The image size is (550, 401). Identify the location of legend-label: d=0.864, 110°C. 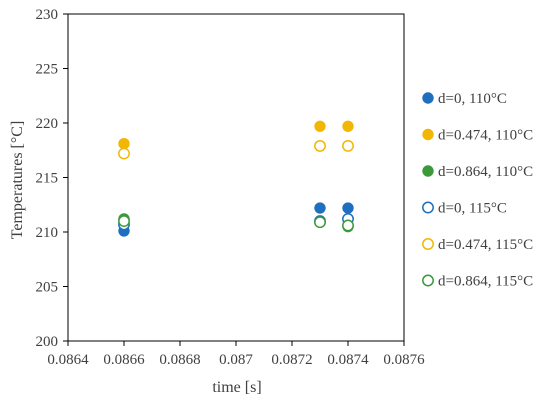
(485, 172).